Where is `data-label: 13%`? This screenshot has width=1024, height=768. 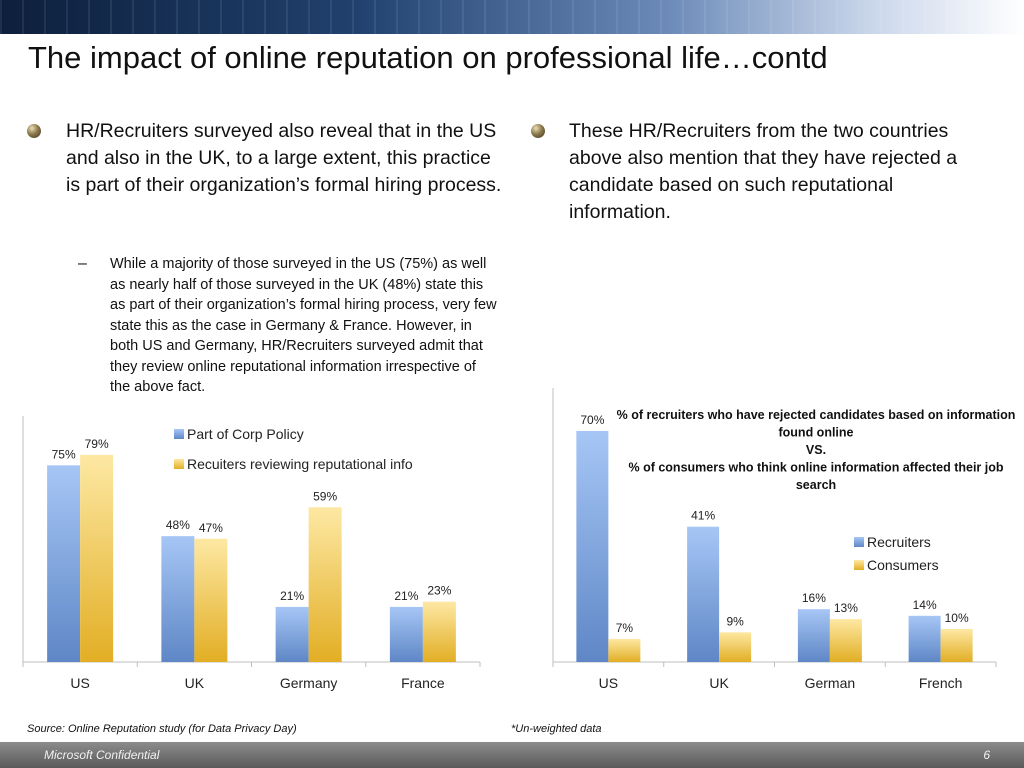 data-label: 13% is located at coordinates (846, 608).